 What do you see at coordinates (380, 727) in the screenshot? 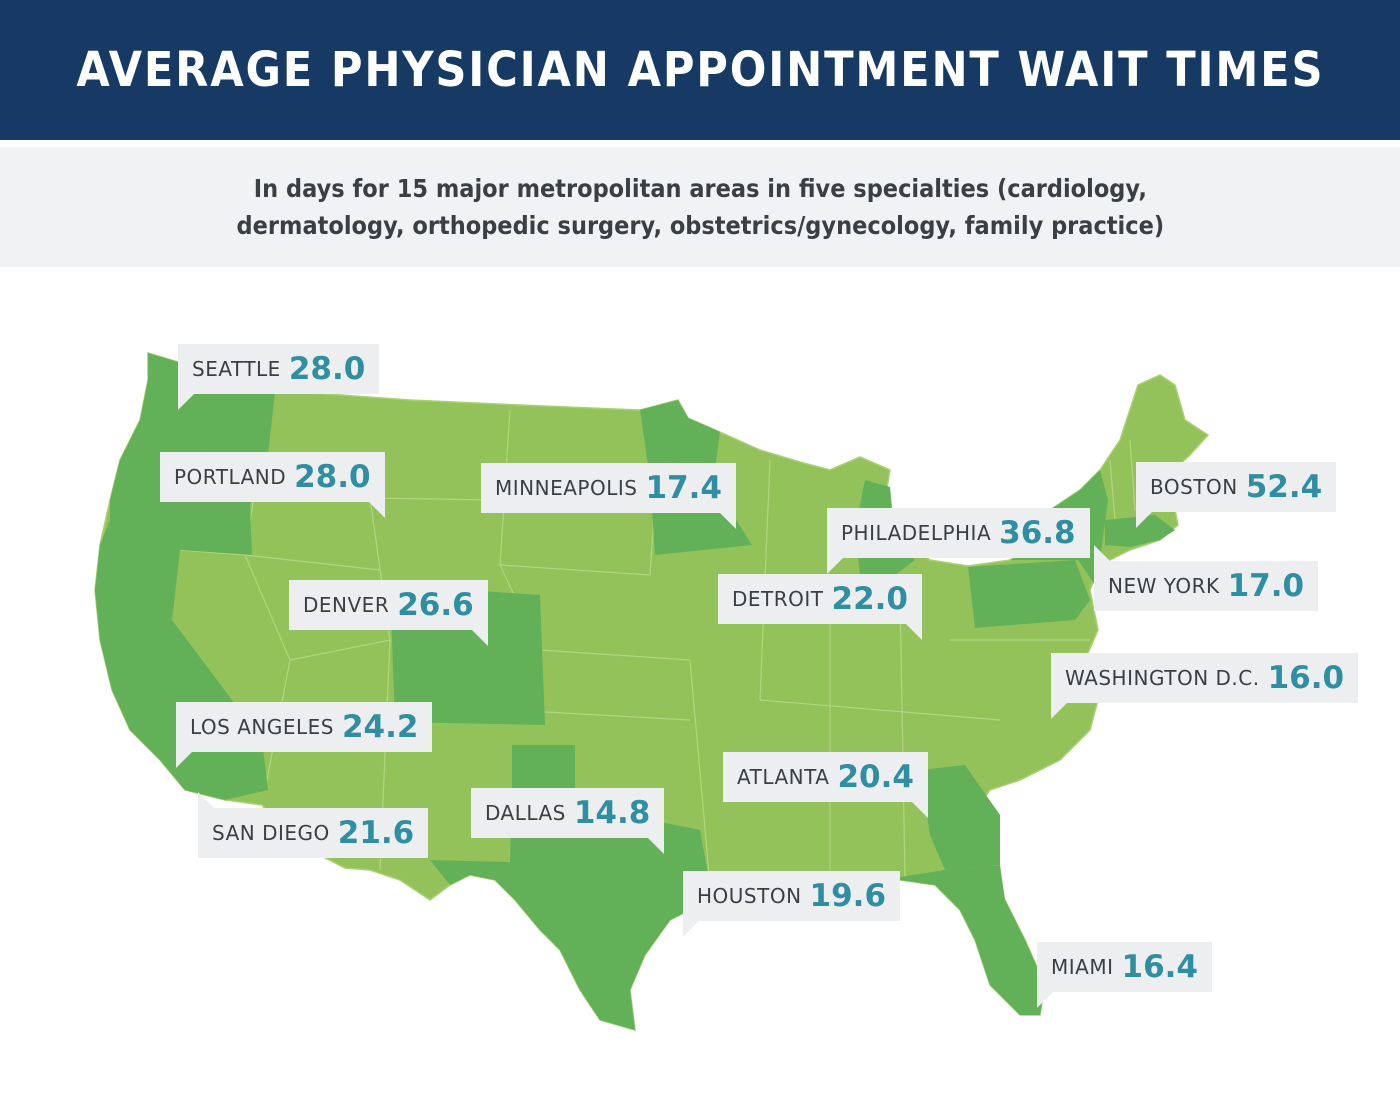
I see `wait-value: 24.2` at bounding box center [380, 727].